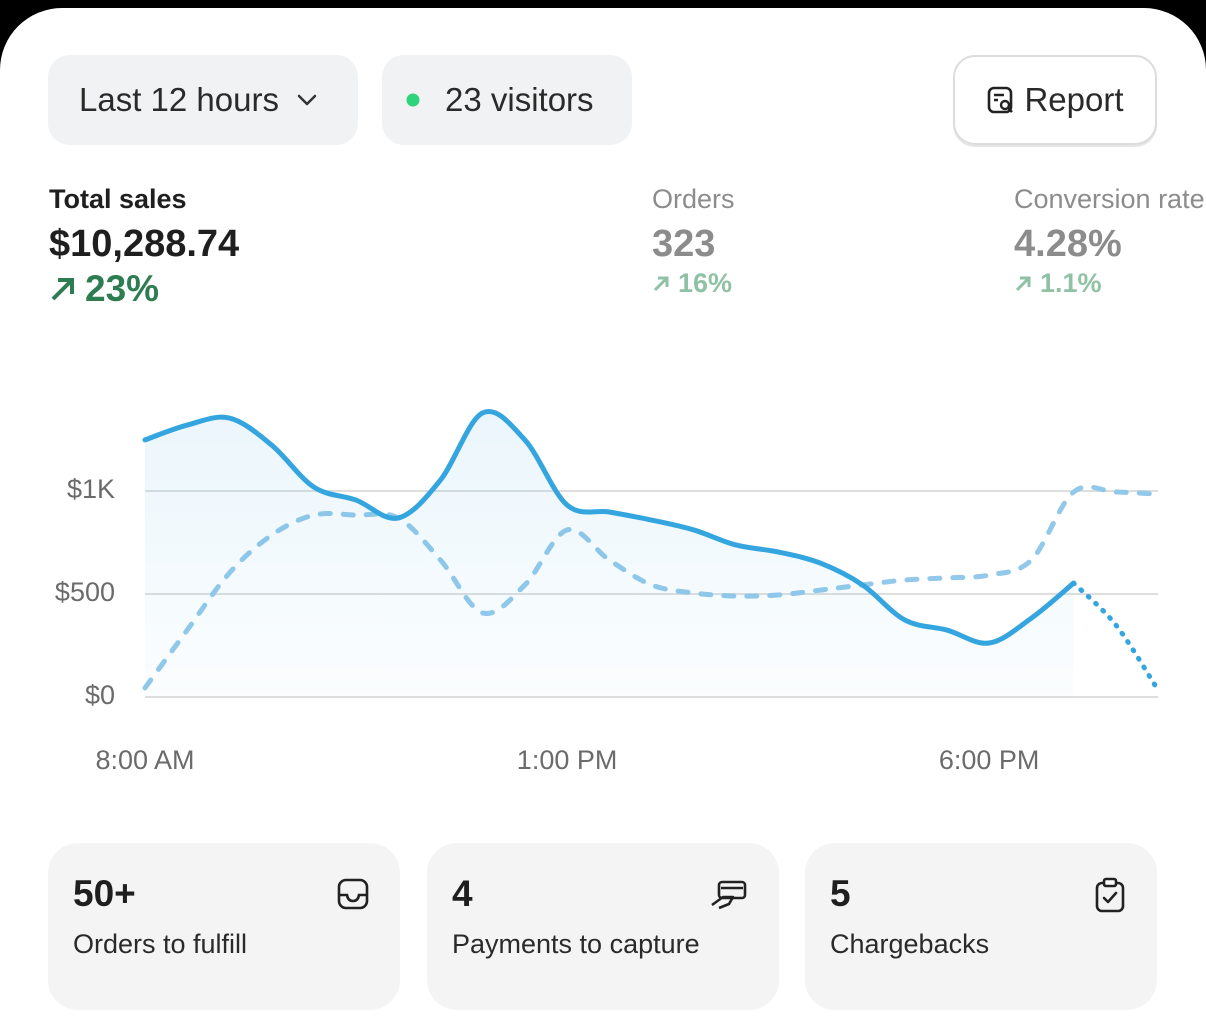  I want to click on task-label: Orders to fulfill, so click(160, 944).